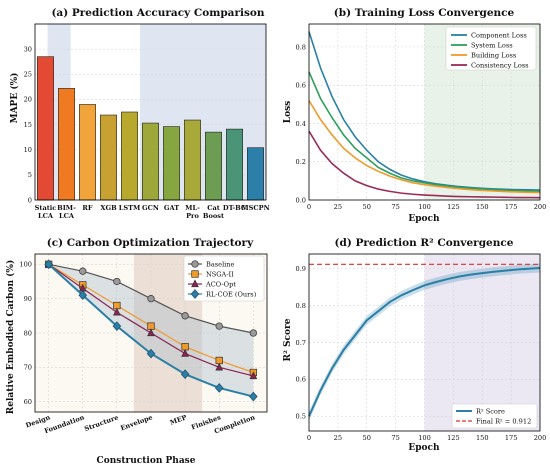 The width and height of the screenshot is (550, 469). I want to click on legend-label: RL-COE (Ours), so click(231, 294).